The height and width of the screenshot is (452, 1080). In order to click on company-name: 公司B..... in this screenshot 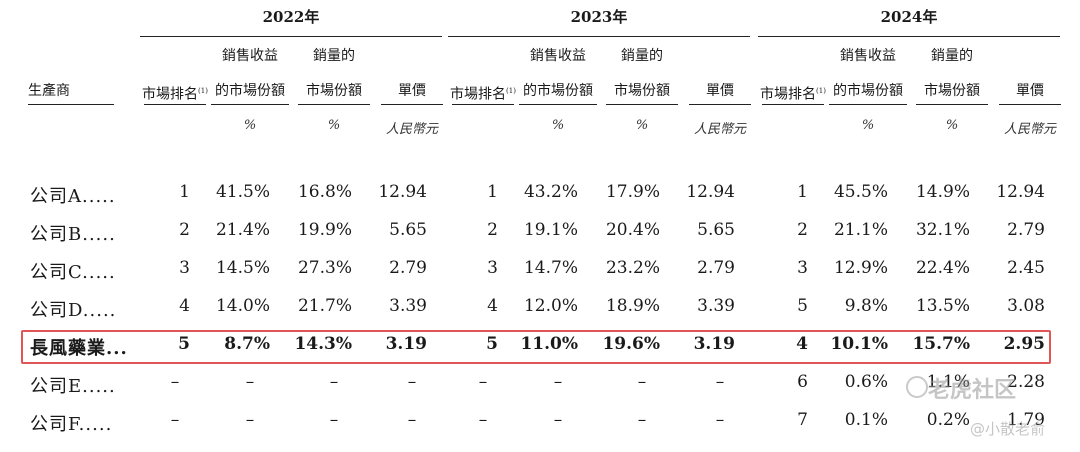, I will do `click(73, 234)`.